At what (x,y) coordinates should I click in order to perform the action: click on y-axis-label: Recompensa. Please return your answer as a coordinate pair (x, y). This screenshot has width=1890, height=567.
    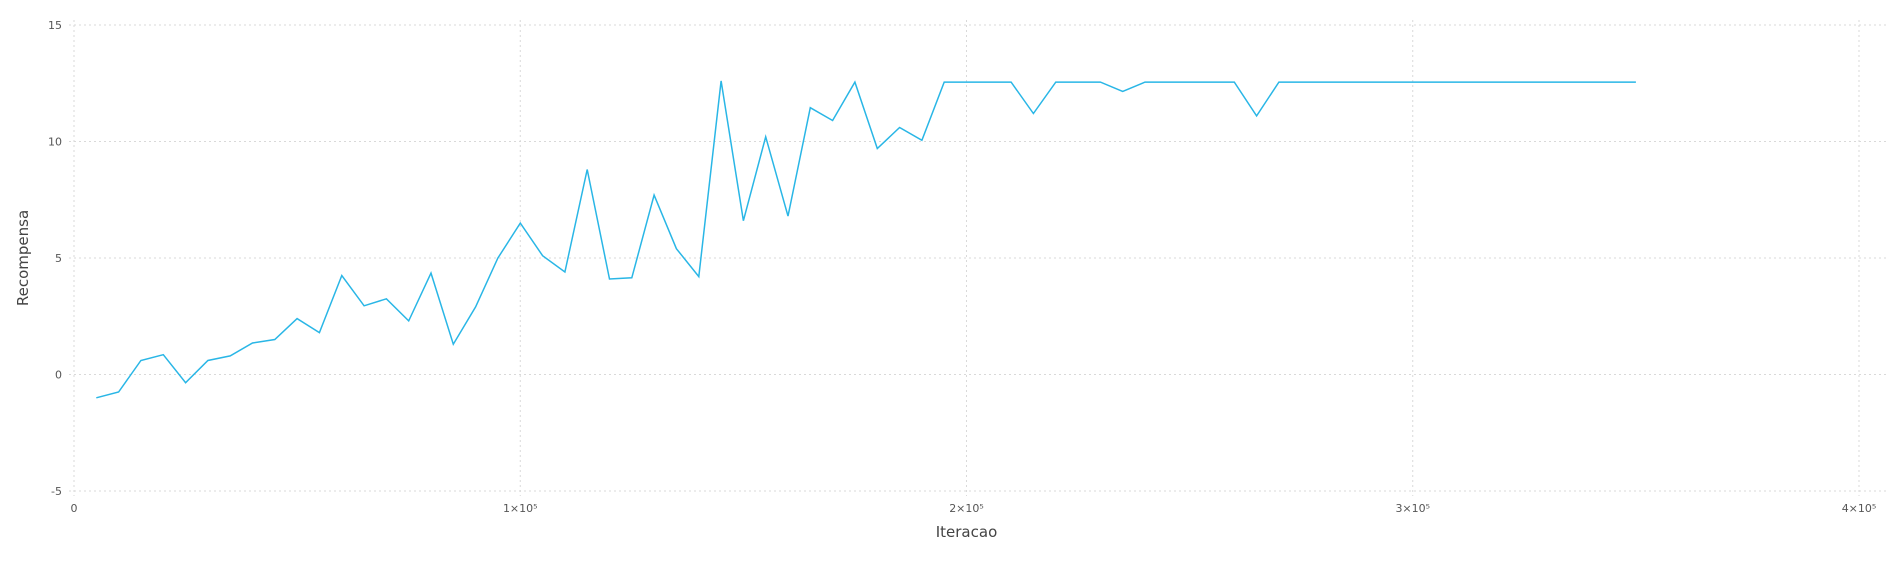
    Looking at the image, I should click on (23, 258).